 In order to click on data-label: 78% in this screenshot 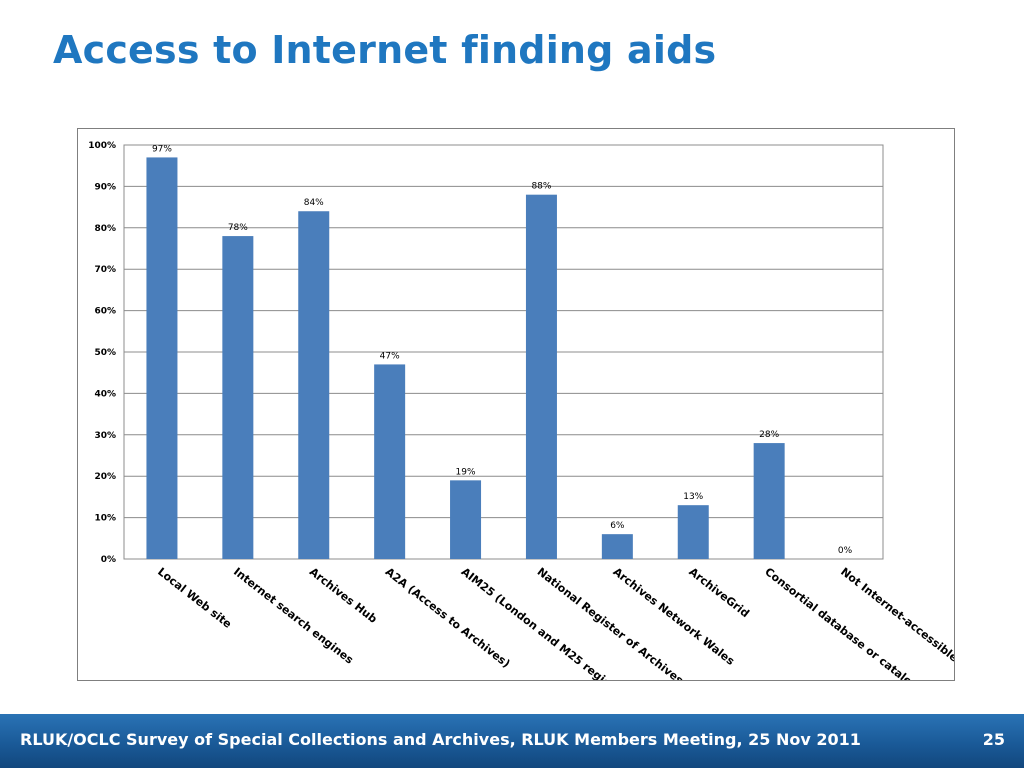, I will do `click(238, 228)`.